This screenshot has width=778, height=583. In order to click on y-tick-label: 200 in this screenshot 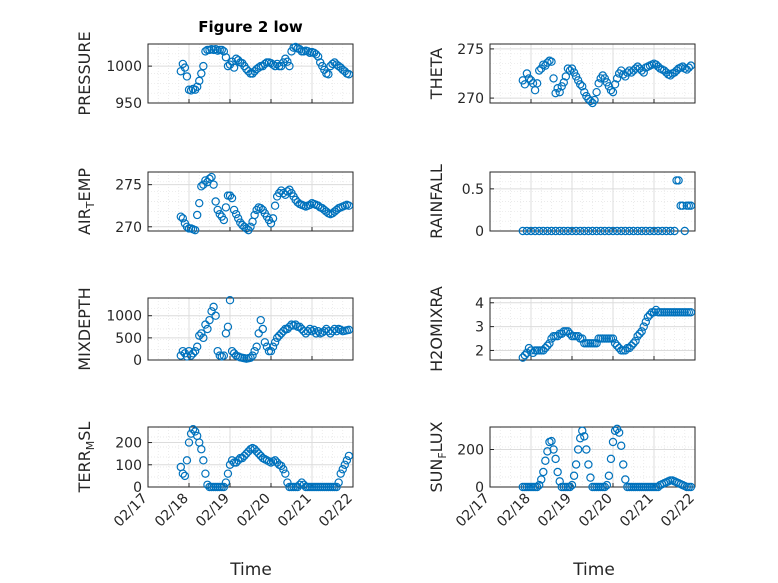, I will do `click(470, 451)`.